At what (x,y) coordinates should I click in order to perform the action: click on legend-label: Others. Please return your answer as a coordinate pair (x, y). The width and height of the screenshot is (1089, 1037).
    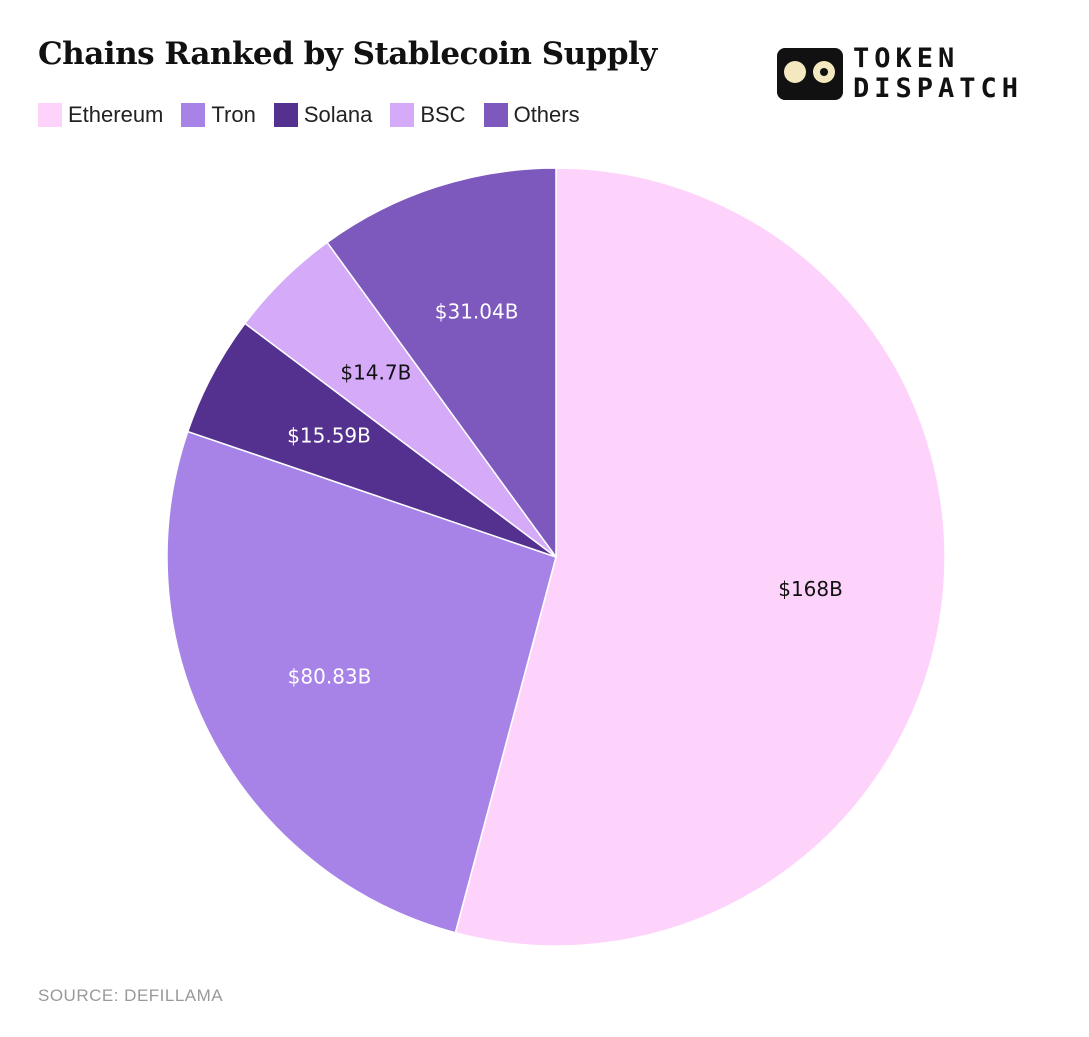
    Looking at the image, I should click on (546, 114).